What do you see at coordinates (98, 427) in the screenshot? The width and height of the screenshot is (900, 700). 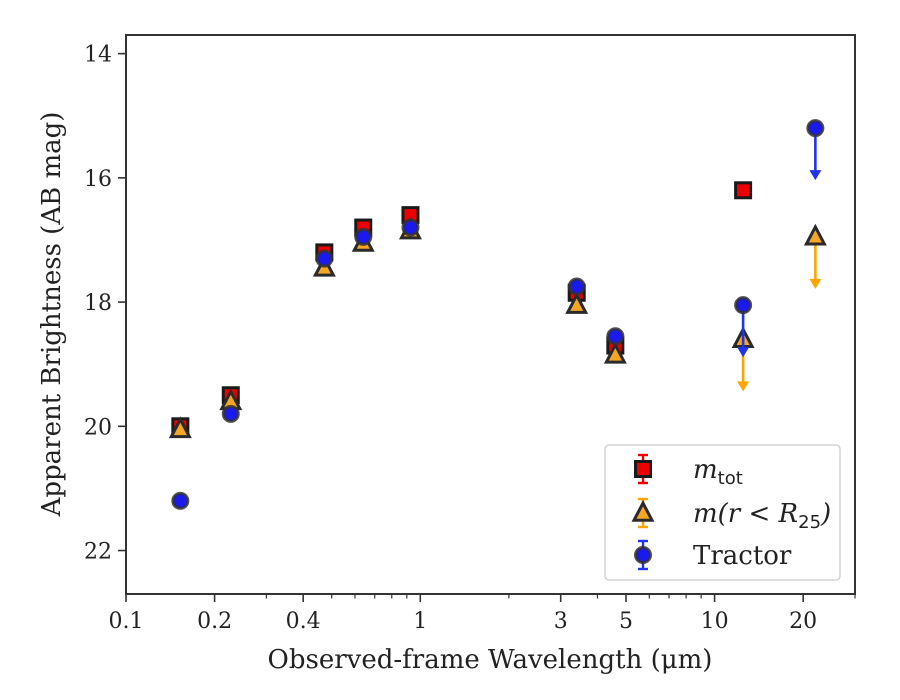 I see `y-tick-label: 20` at bounding box center [98, 427].